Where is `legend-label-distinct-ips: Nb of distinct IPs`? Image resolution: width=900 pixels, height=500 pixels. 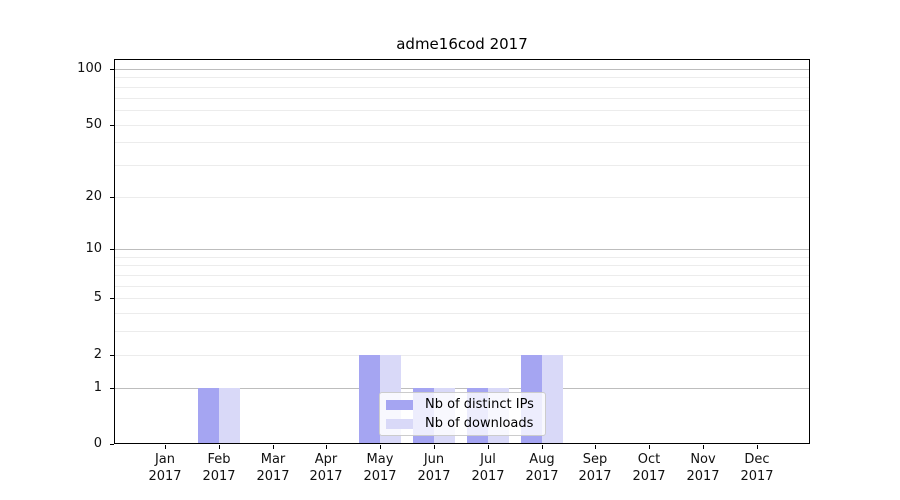
legend-label-distinct-ips: Nb of distinct IPs is located at coordinates (479, 404).